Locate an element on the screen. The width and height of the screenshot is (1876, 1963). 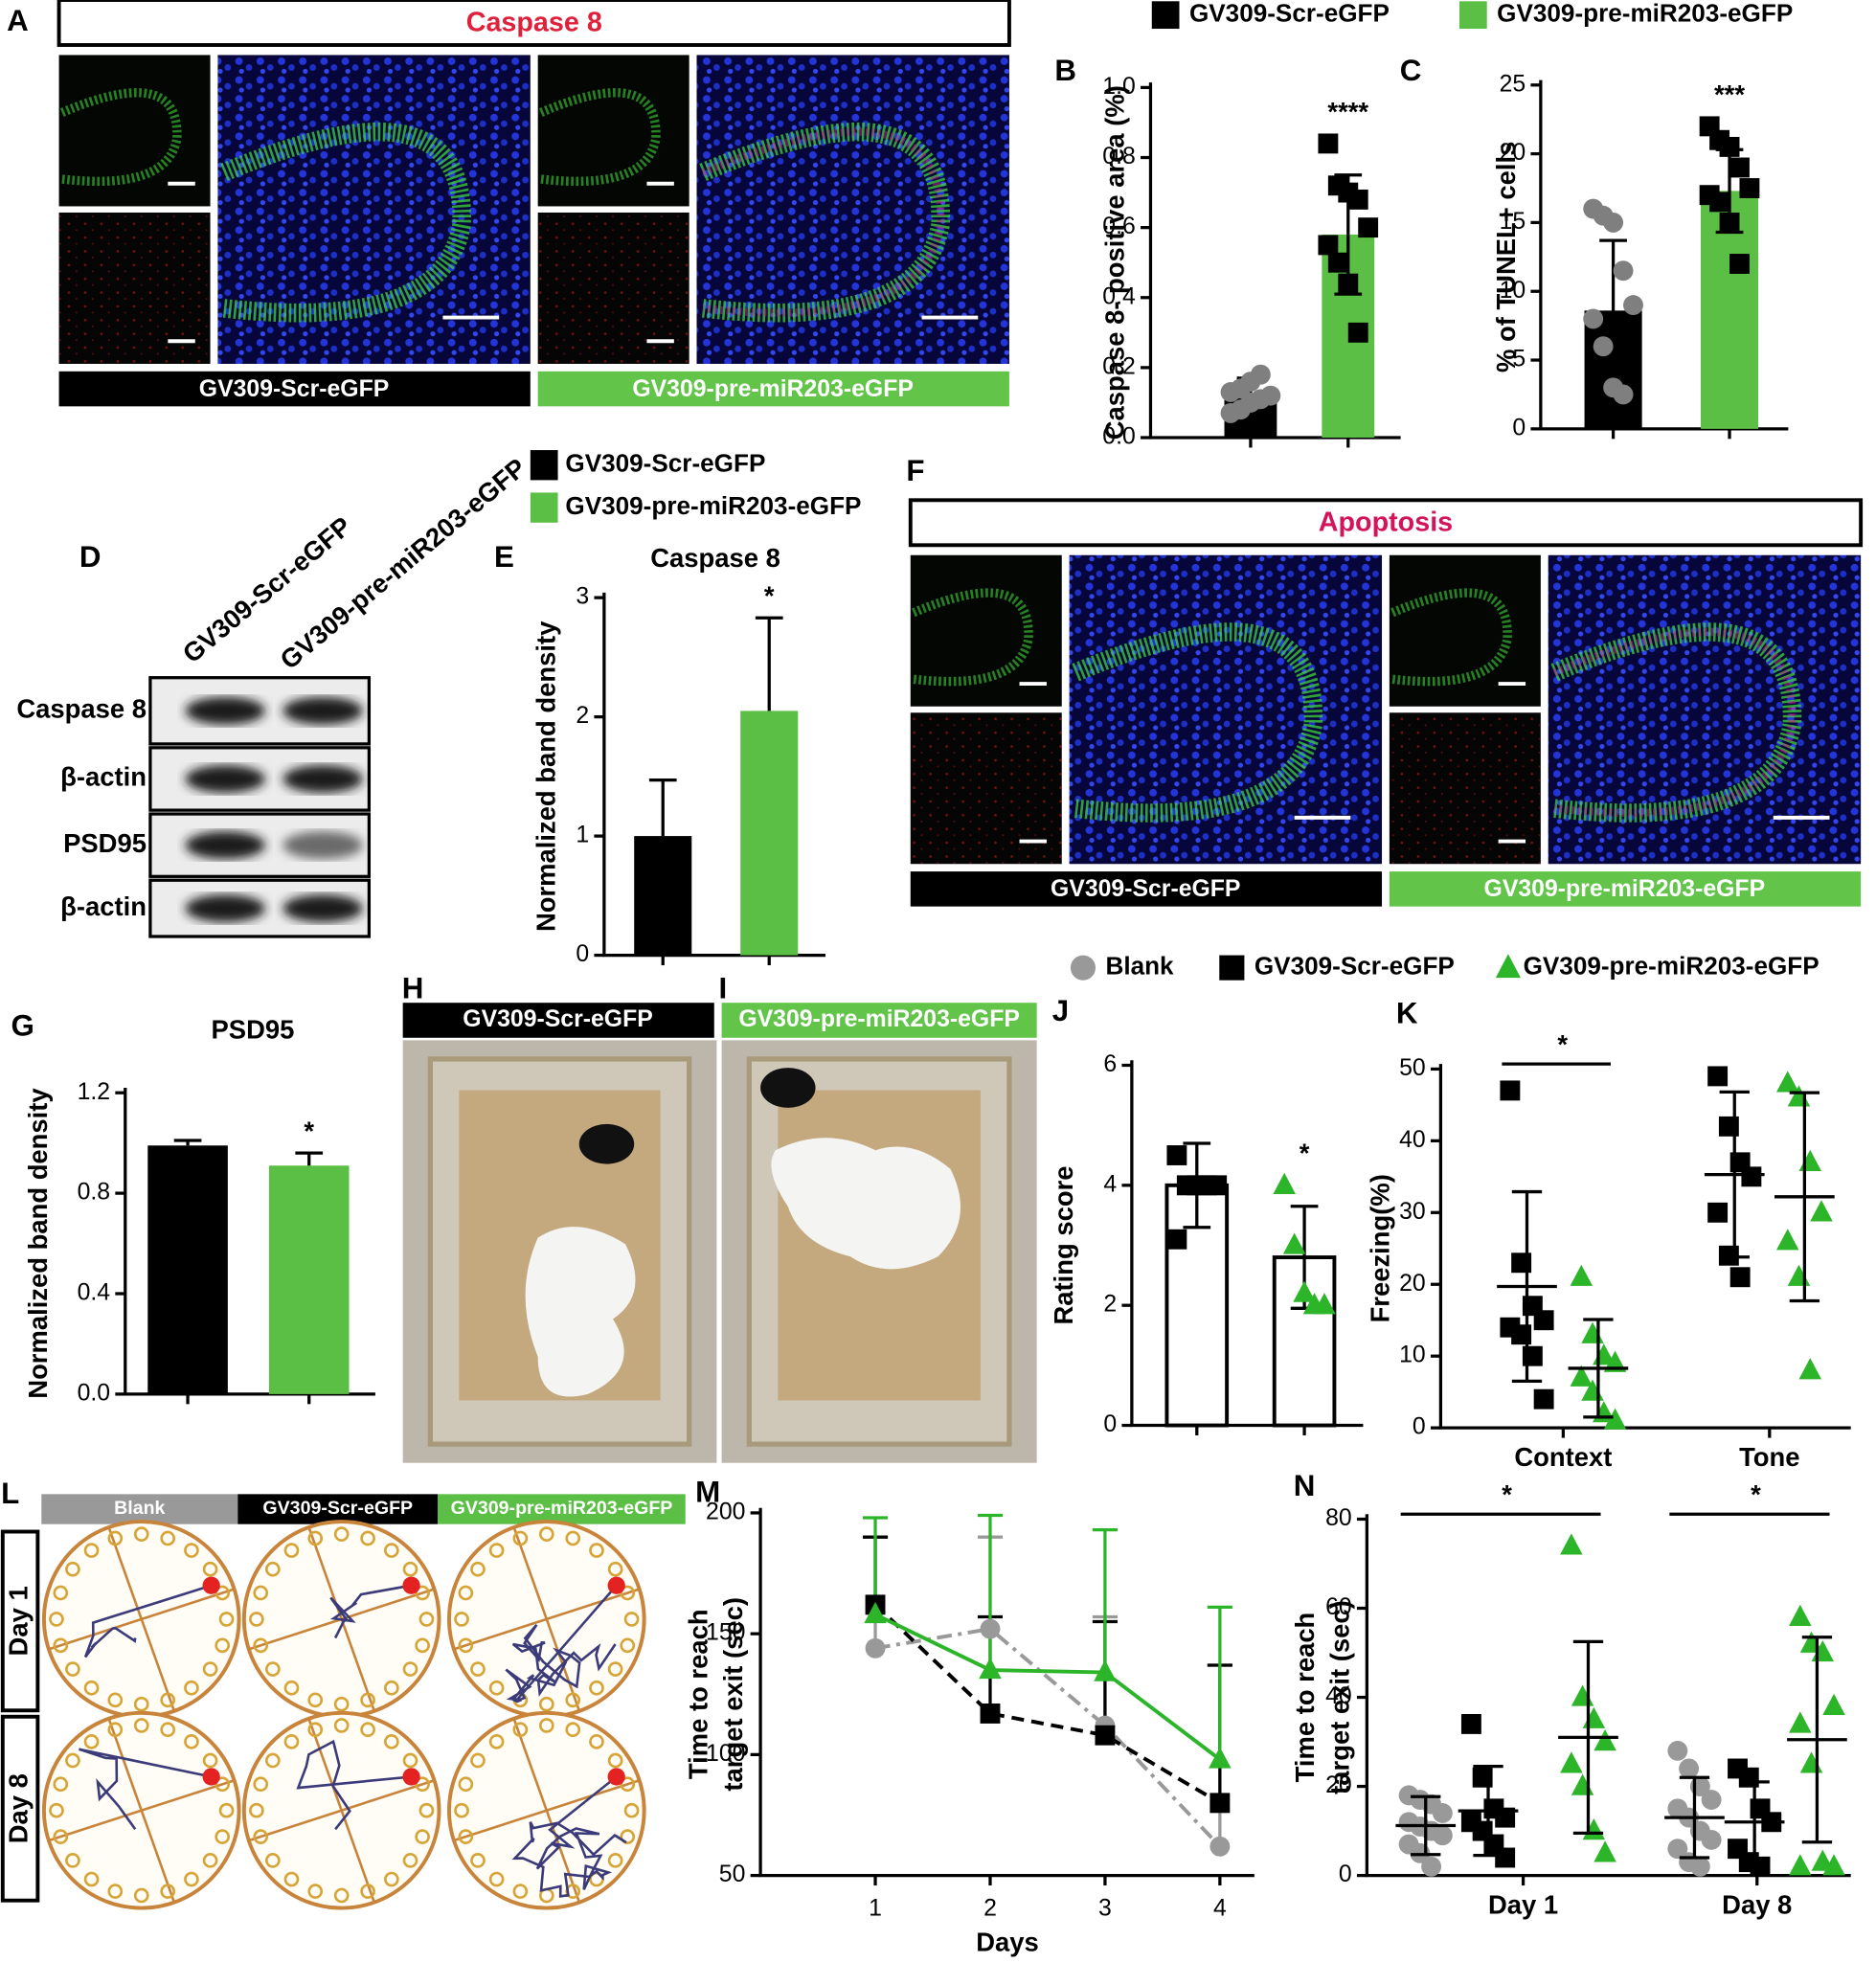
x-tick-label: Day 1 is located at coordinates (1523, 1904).